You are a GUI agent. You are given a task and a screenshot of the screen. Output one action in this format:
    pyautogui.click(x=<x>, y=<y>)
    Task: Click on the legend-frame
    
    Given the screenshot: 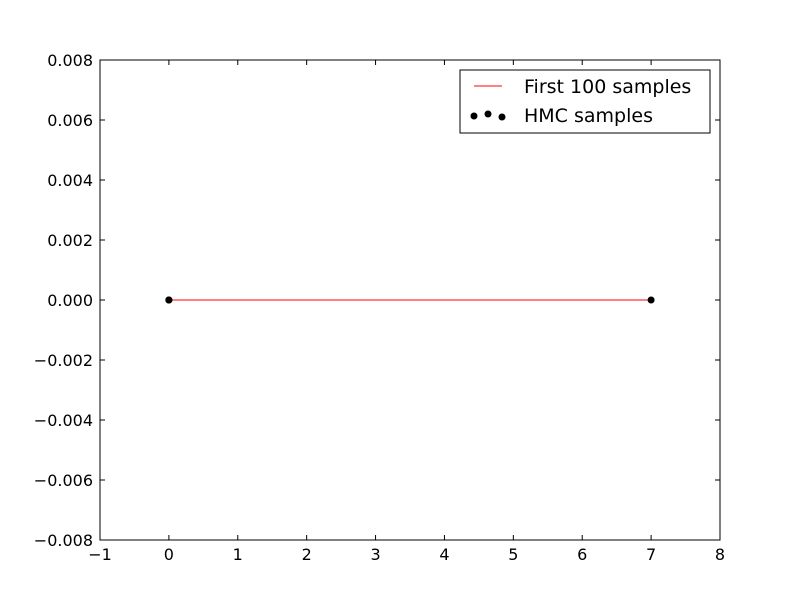 What is the action you would take?
    pyautogui.click(x=585, y=101)
    